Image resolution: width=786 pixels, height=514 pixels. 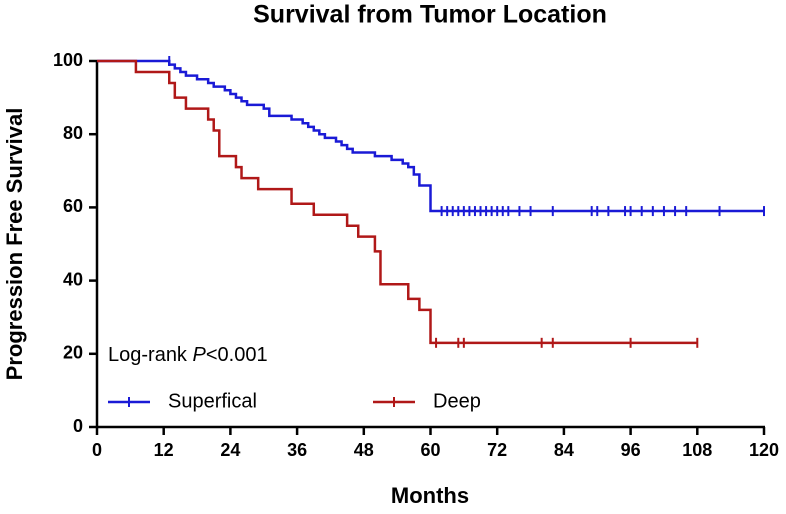 What do you see at coordinates (497, 450) in the screenshot?
I see `x-tick-label: 72` at bounding box center [497, 450].